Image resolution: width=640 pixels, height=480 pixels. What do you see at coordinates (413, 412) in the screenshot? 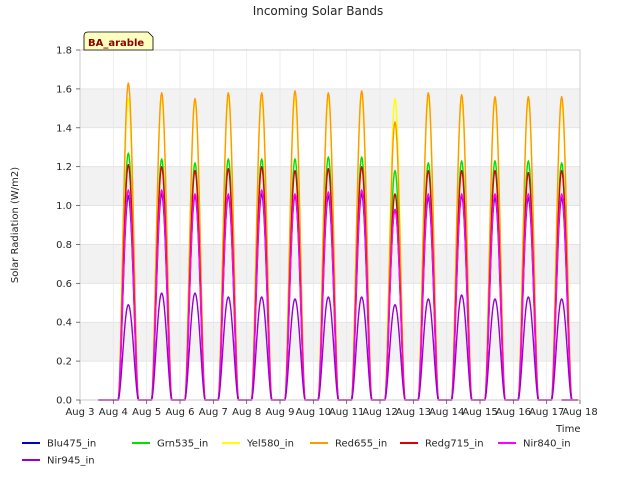
I see `x-tick-label: Aug 13` at bounding box center [413, 412].